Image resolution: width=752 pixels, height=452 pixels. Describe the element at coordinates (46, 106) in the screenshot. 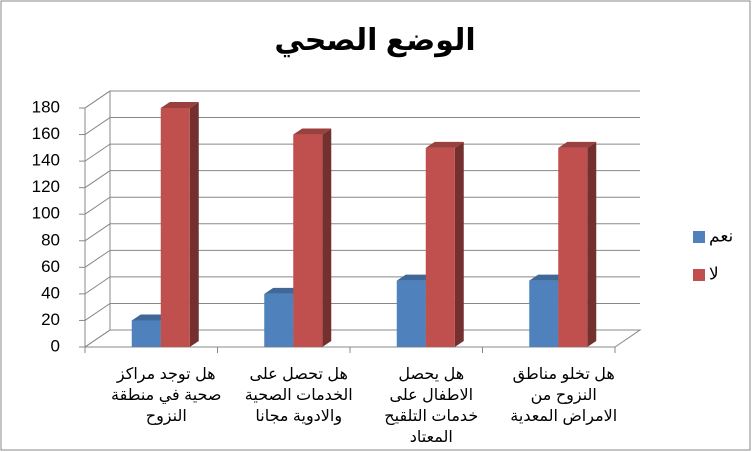

I see `y-tick-label: 180` at that location.